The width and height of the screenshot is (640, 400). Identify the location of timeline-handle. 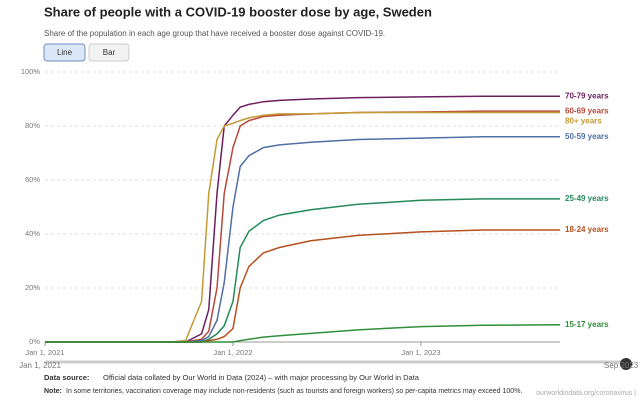
(626, 364).